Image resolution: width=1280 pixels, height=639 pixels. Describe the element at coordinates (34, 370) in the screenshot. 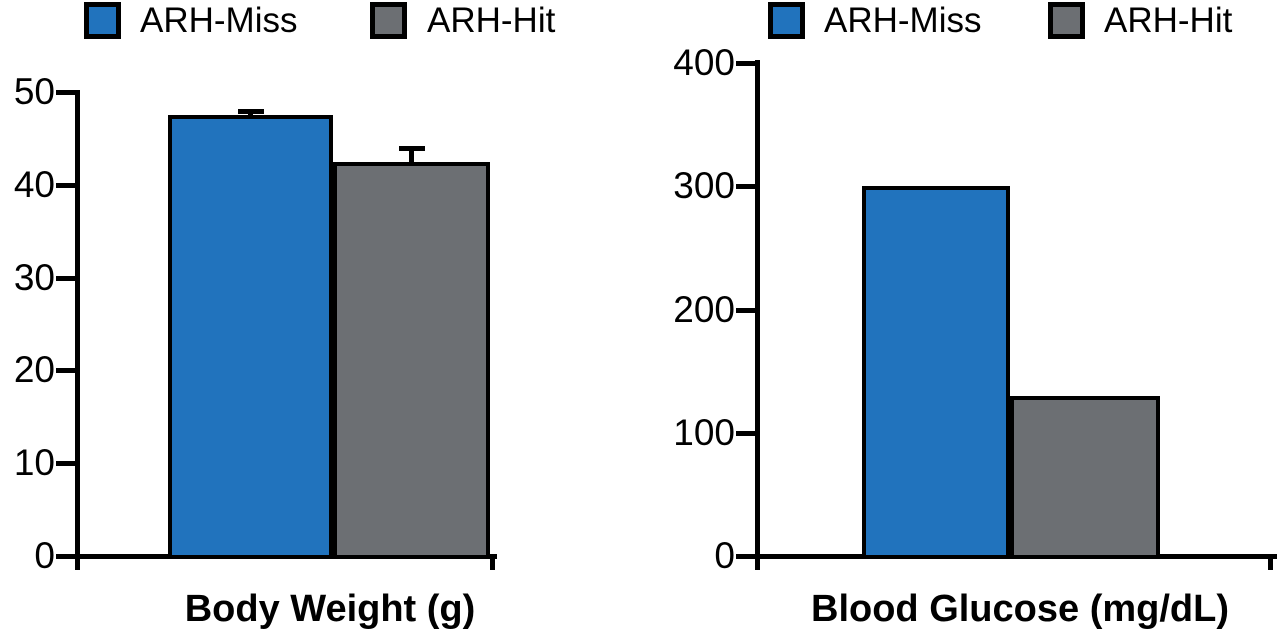

I see `y-tick-label: 20` at that location.